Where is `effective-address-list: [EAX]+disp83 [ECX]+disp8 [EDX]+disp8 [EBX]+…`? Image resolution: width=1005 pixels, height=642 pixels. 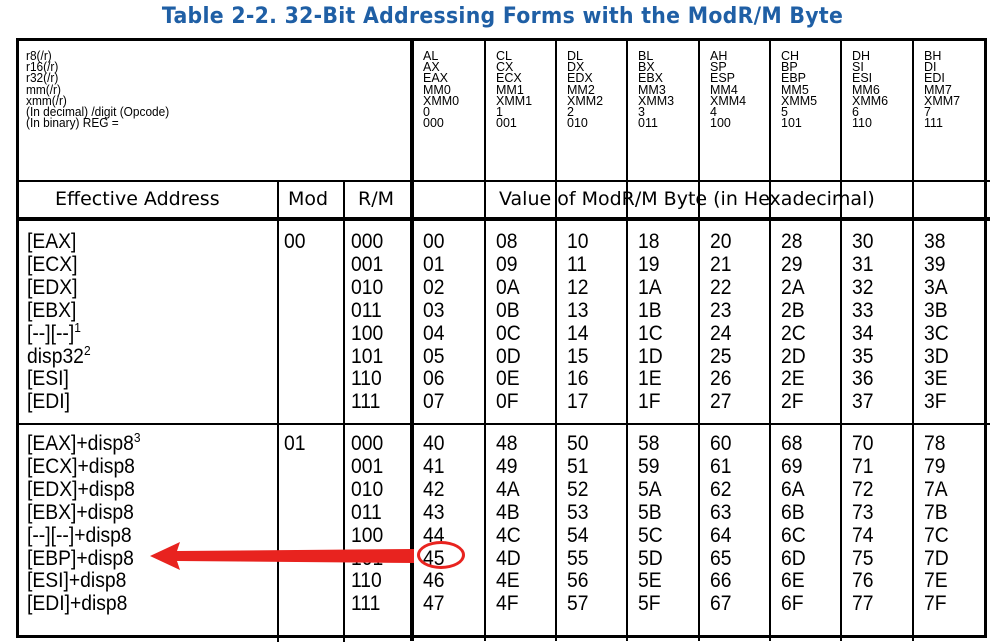 effective-address-list: [EAX]+disp83 [ECX]+disp8 [EDX]+disp8 [EBX]+… is located at coordinates (84, 523).